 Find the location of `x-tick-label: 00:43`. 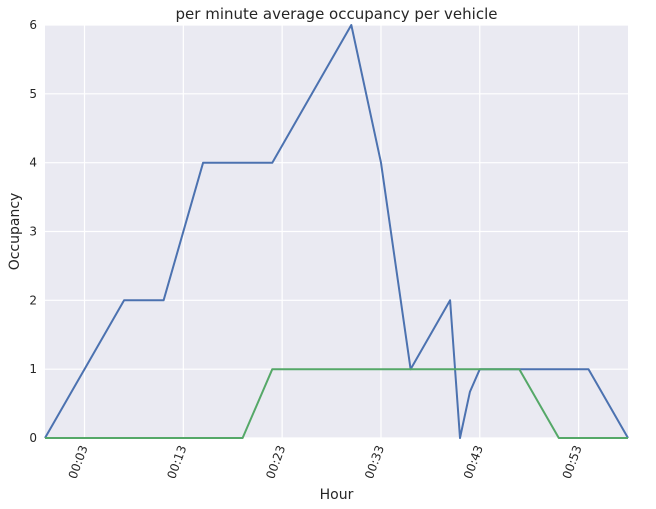

x-tick-label: 00:43 is located at coordinates (473, 461).